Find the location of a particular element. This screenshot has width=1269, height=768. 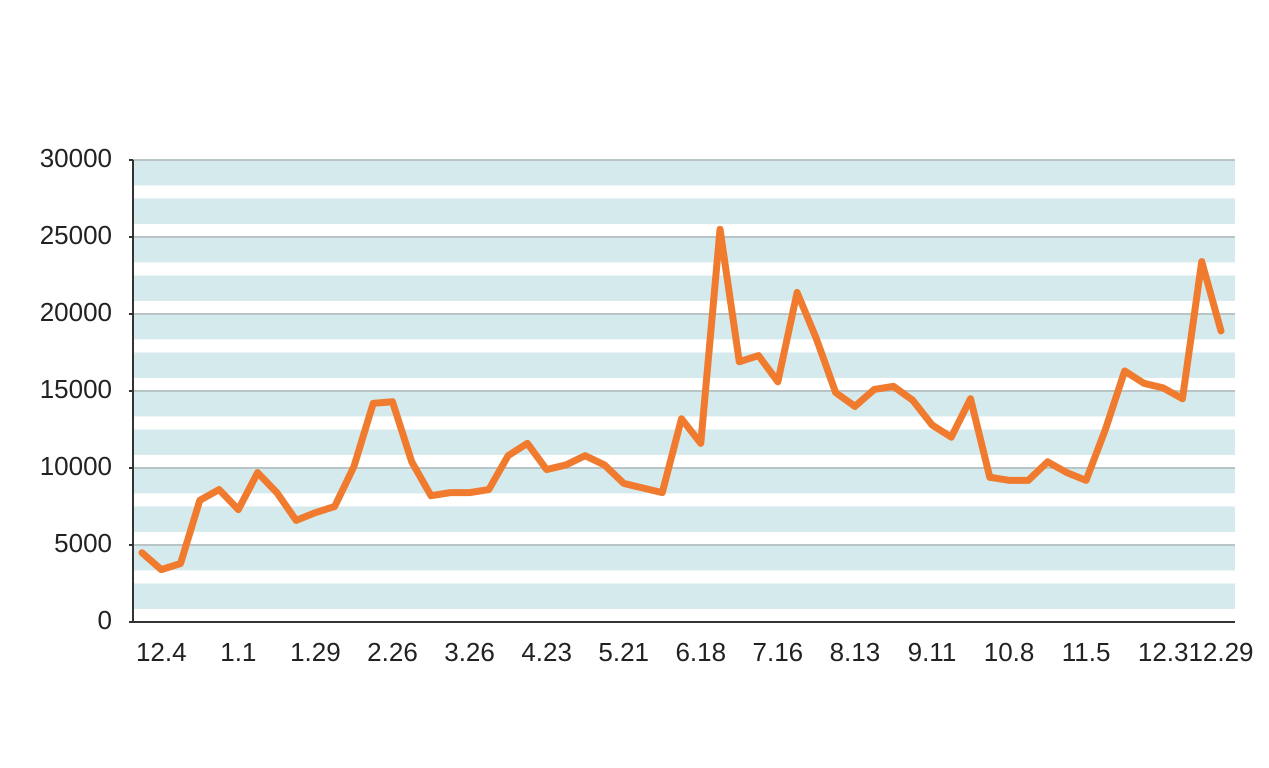

y-tick-label: 5000 is located at coordinates (83, 543).